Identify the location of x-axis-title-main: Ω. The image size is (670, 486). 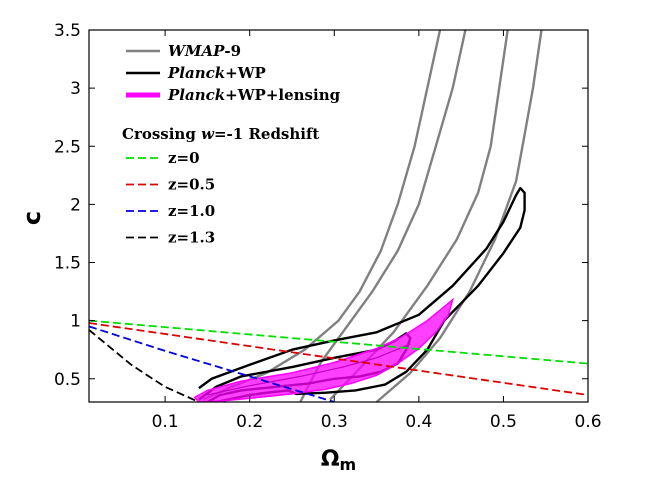
(330, 459).